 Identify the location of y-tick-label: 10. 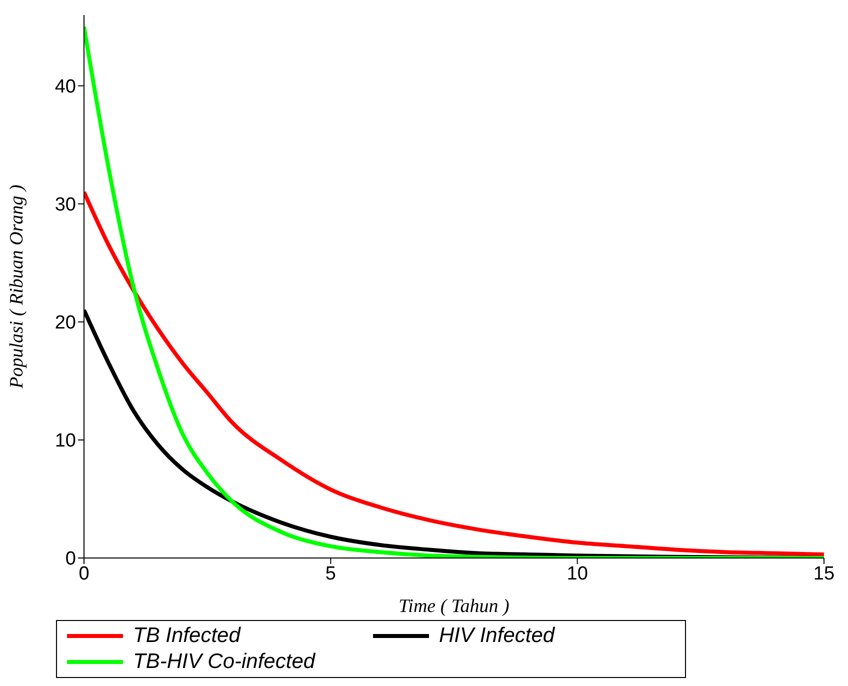
(65, 441).